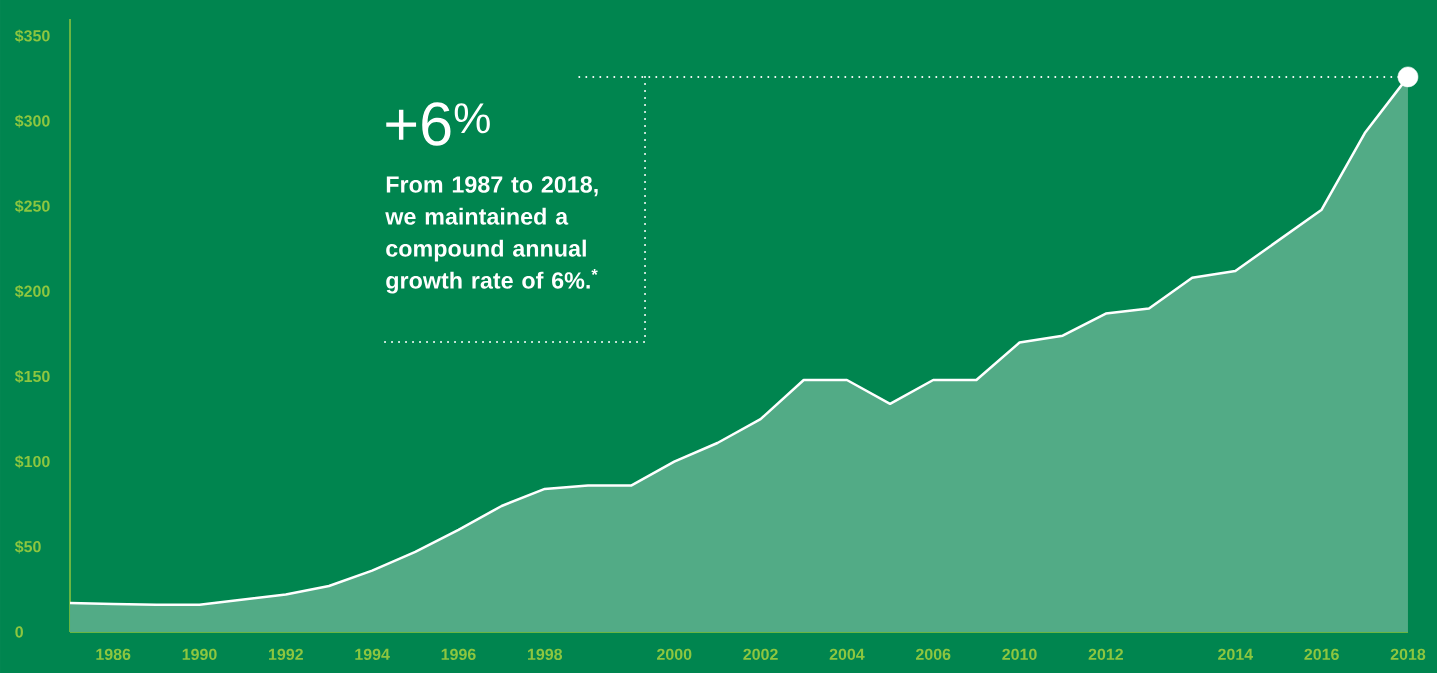  Describe the element at coordinates (1105, 654) in the screenshot. I see `x-tick-label: 2012` at that location.